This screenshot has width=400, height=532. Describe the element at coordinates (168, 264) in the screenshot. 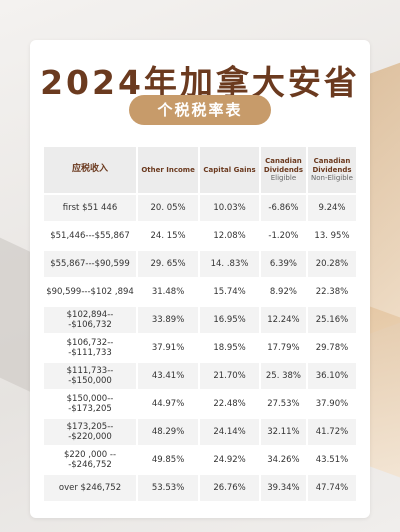

I see `cell-other-income: 29. 65%` at that location.